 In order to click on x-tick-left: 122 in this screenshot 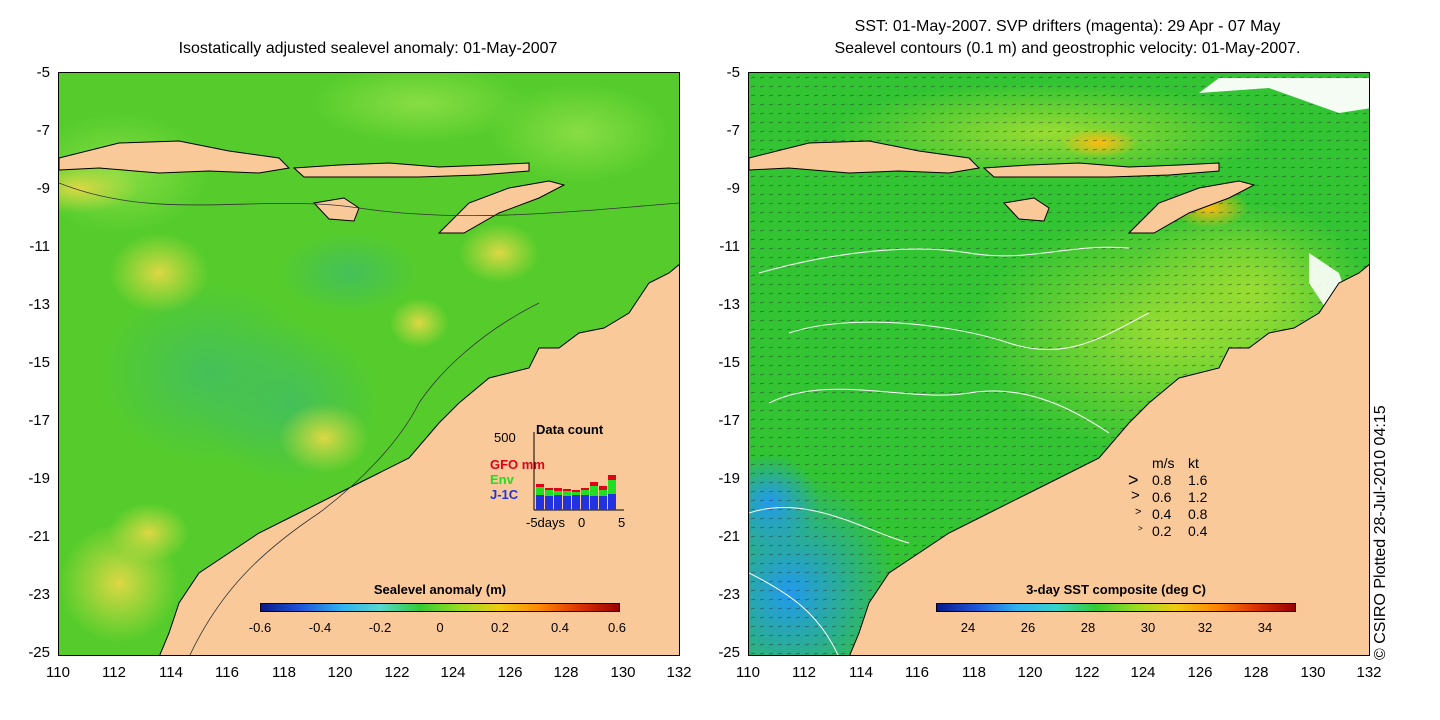, I will do `click(397, 672)`.